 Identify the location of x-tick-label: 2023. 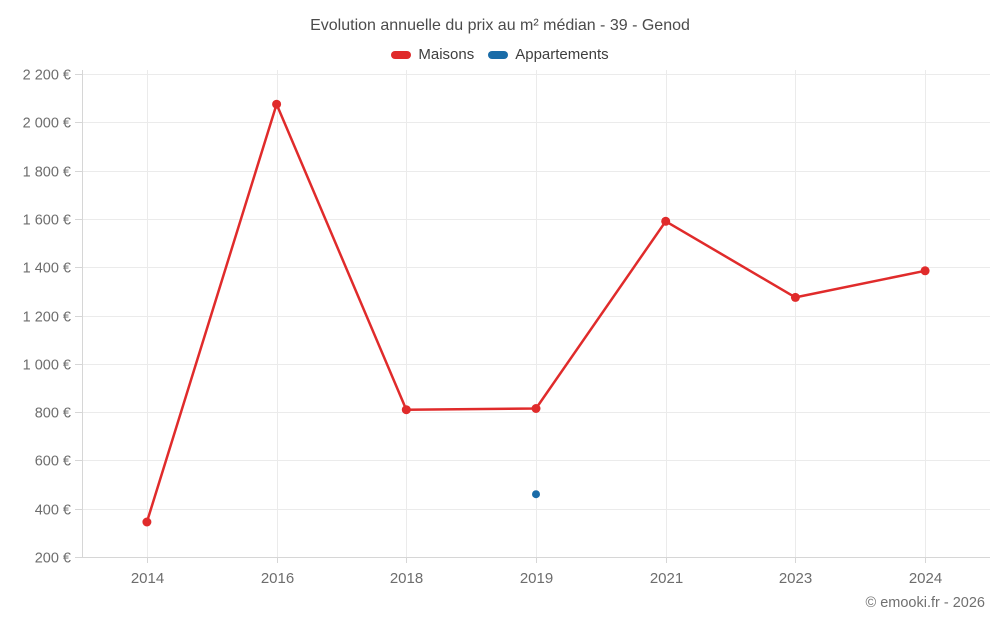
(795, 578).